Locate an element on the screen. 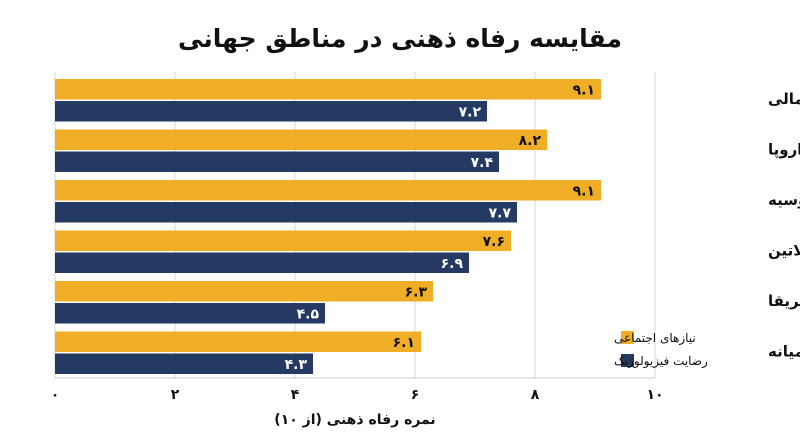 This screenshot has height=447, width=800. value-label-social-0: ۹.۱ is located at coordinates (584, 90).